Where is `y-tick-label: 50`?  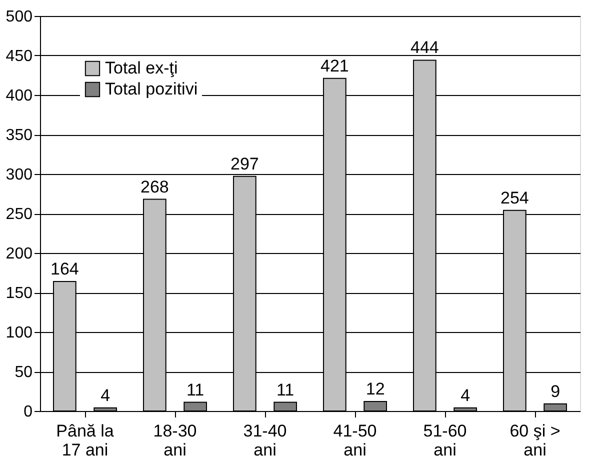
y-tick-label: 50 is located at coordinates (23, 372).